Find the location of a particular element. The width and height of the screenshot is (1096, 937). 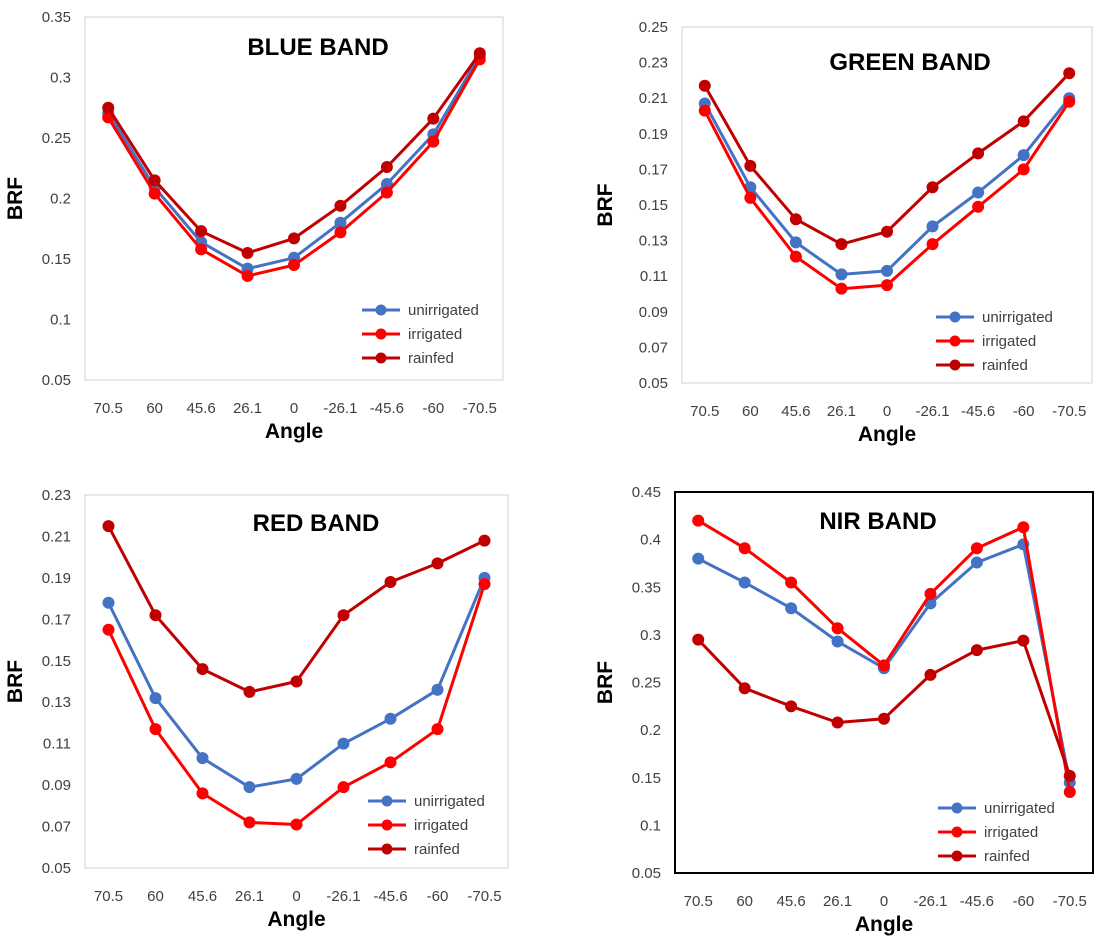

plot-area-frame is located at coordinates (294, 198).